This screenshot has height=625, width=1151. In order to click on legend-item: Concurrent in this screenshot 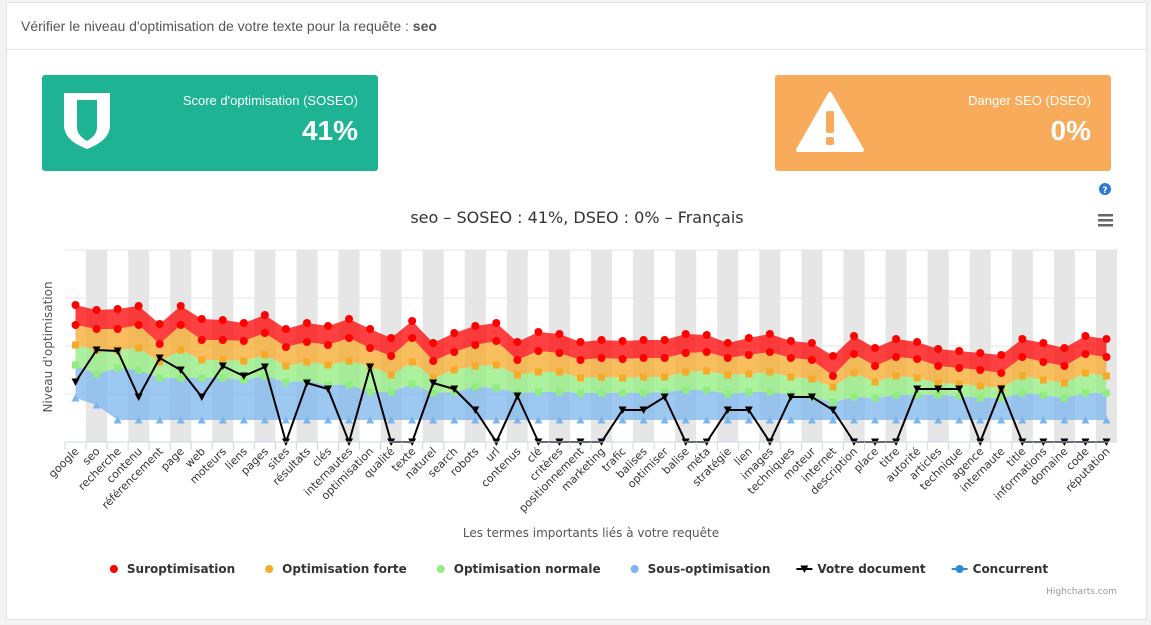, I will do `click(1000, 569)`.